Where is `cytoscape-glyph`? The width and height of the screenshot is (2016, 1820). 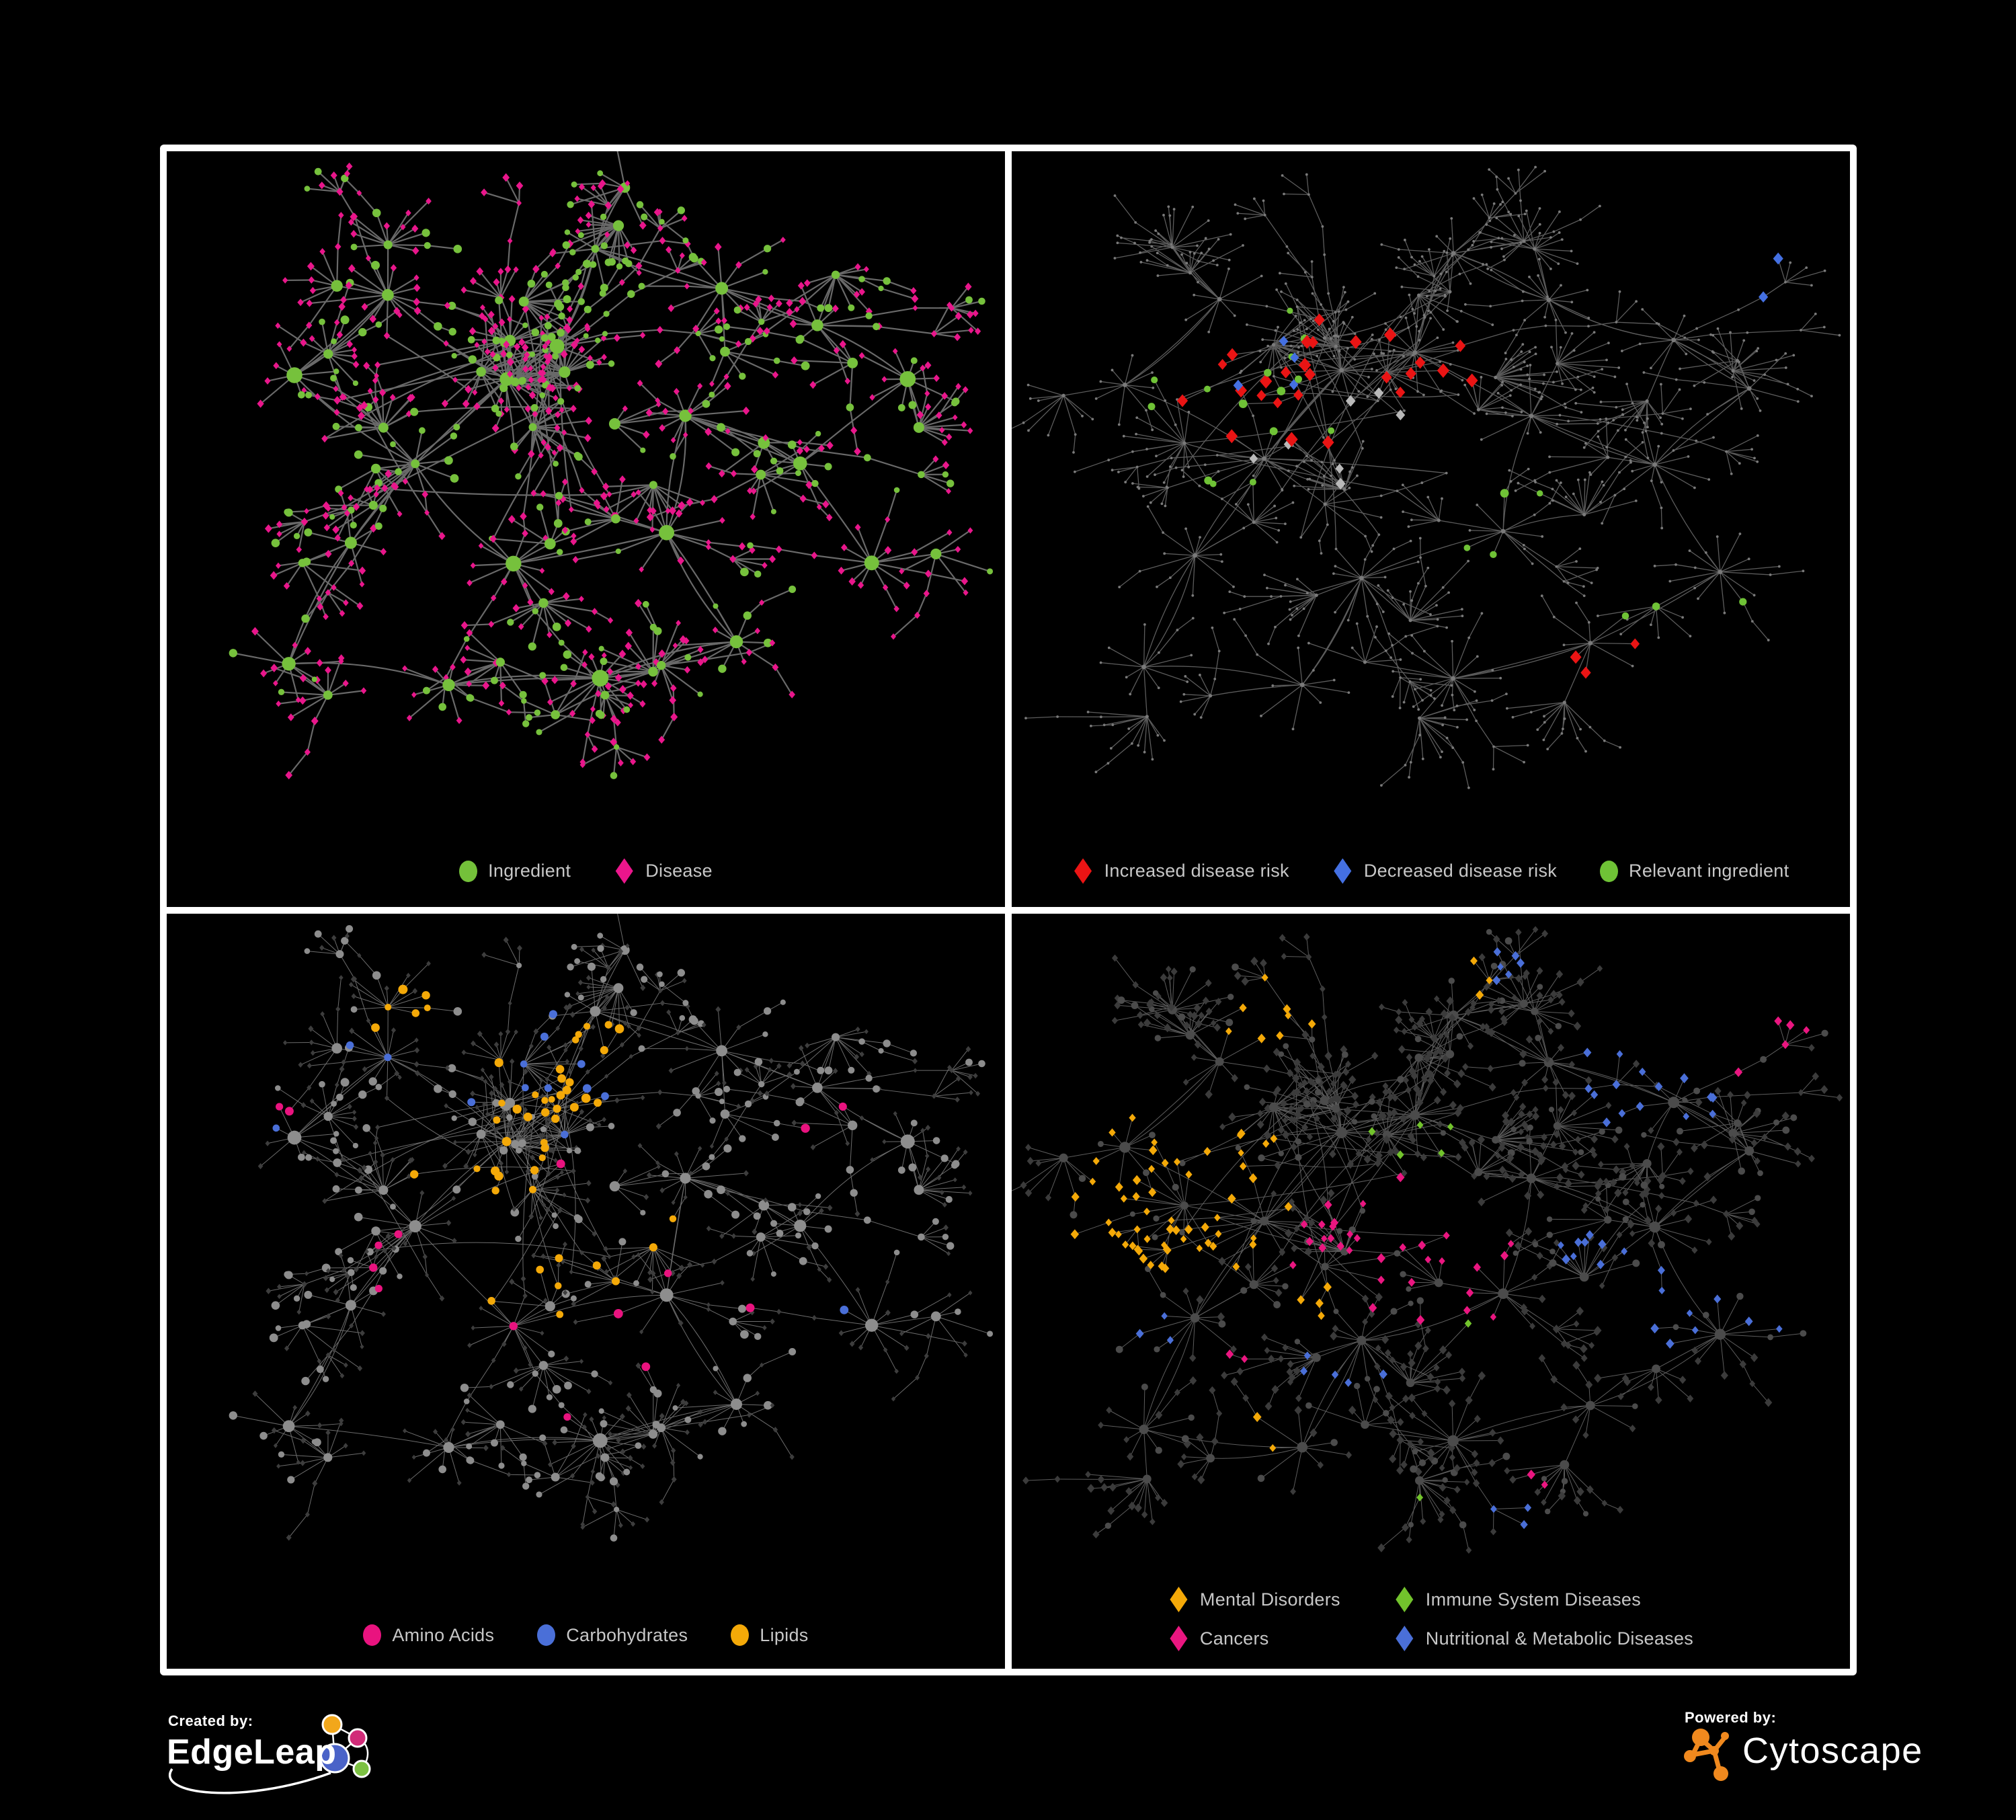
cytoscape-glyph is located at coordinates (1706, 1755).